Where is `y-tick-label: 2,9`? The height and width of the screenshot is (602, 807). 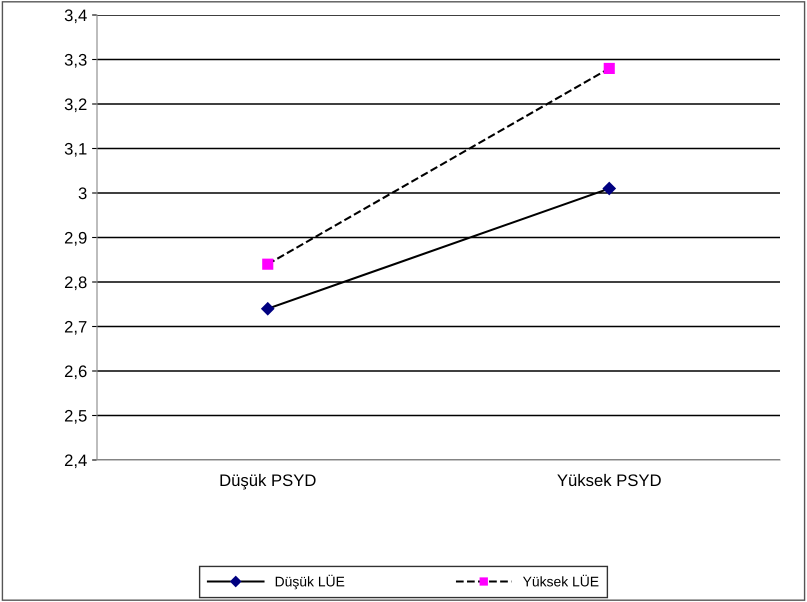
y-tick-label: 2,9 is located at coordinates (75, 239).